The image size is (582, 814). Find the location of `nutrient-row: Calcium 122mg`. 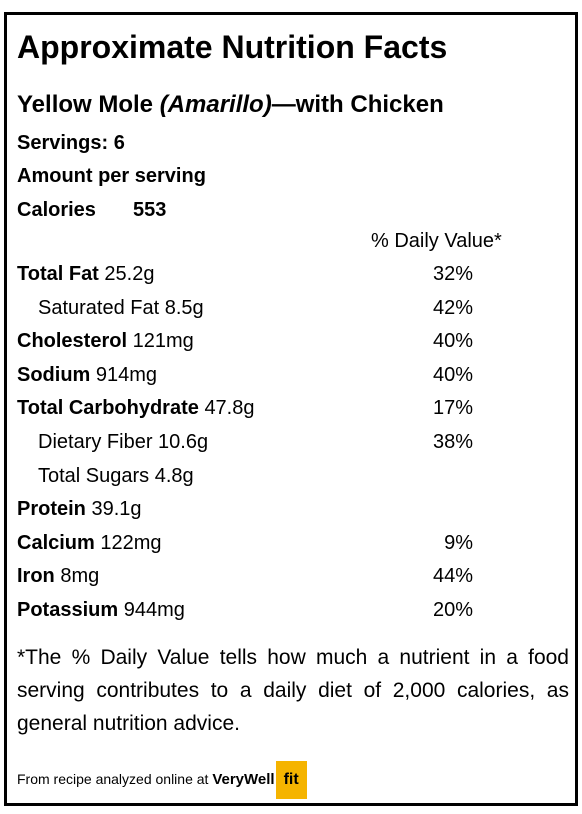

nutrient-row: Calcium 122mg is located at coordinates (89, 543).